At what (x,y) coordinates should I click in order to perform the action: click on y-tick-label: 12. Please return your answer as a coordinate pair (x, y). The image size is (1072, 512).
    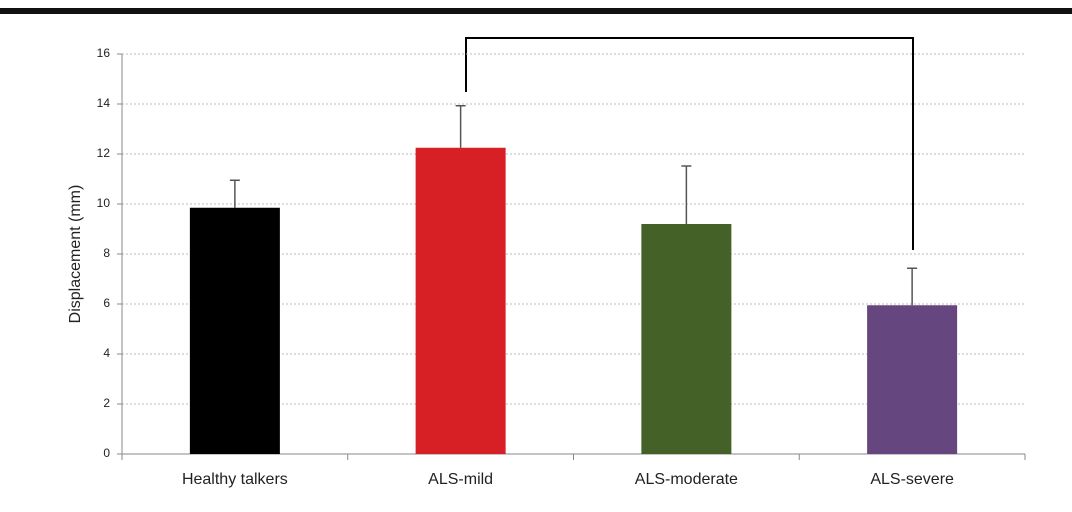
    Looking at the image, I should click on (104, 153).